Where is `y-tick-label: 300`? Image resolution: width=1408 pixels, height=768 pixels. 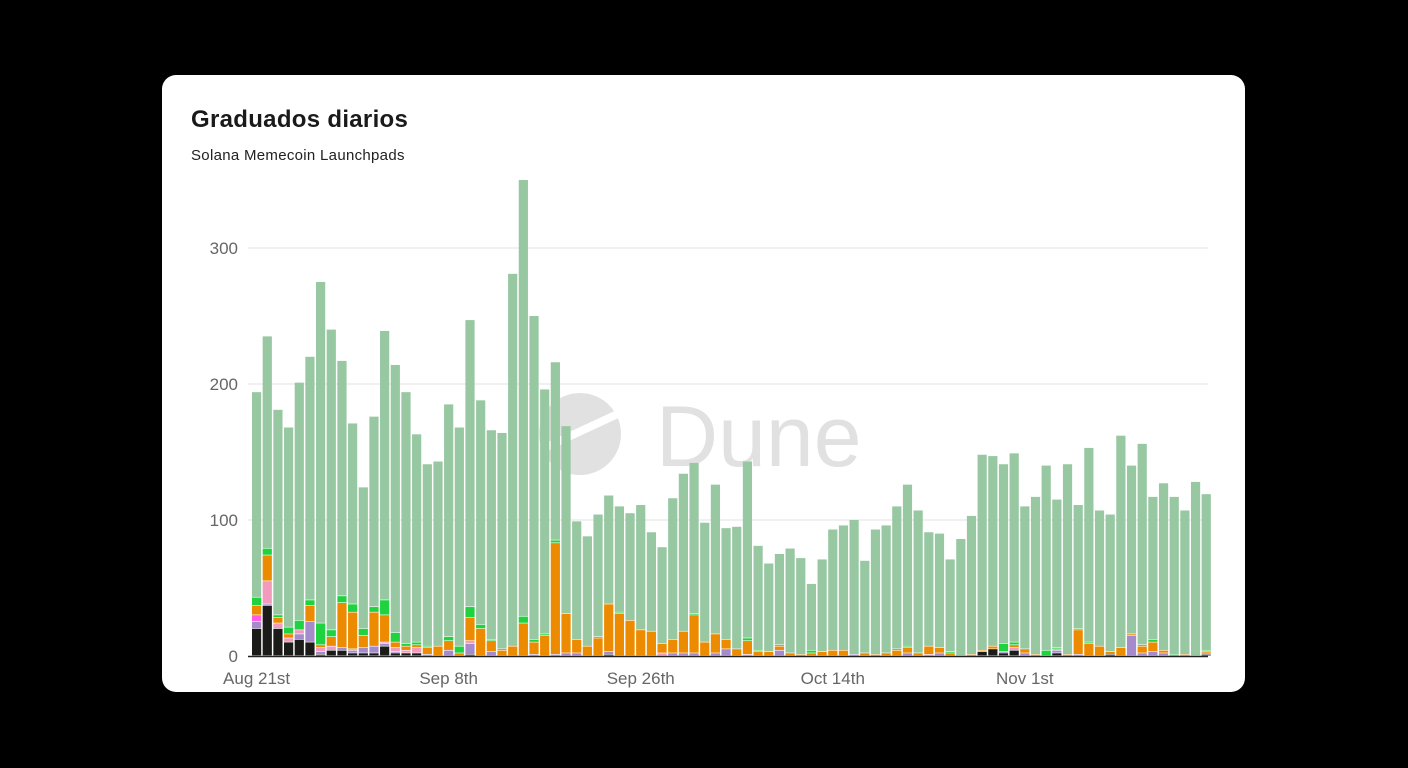
y-tick-label: 300 is located at coordinates (224, 248).